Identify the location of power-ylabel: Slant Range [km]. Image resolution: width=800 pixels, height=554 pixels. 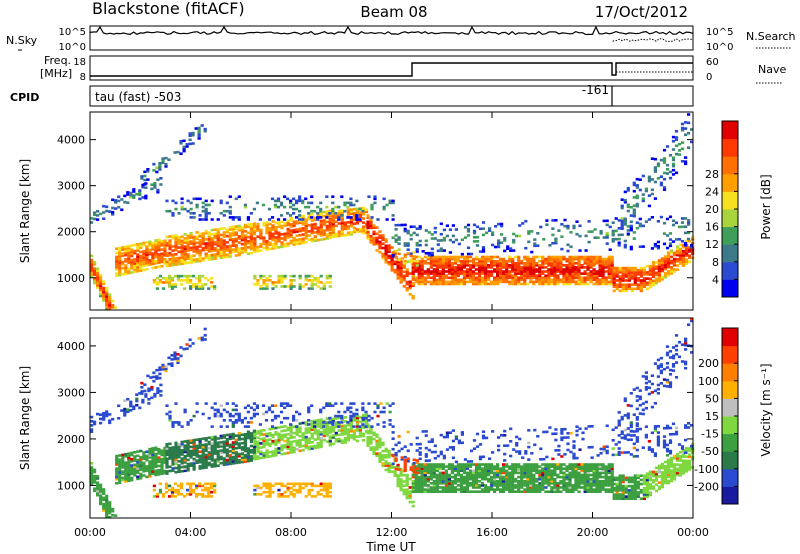
(25, 211).